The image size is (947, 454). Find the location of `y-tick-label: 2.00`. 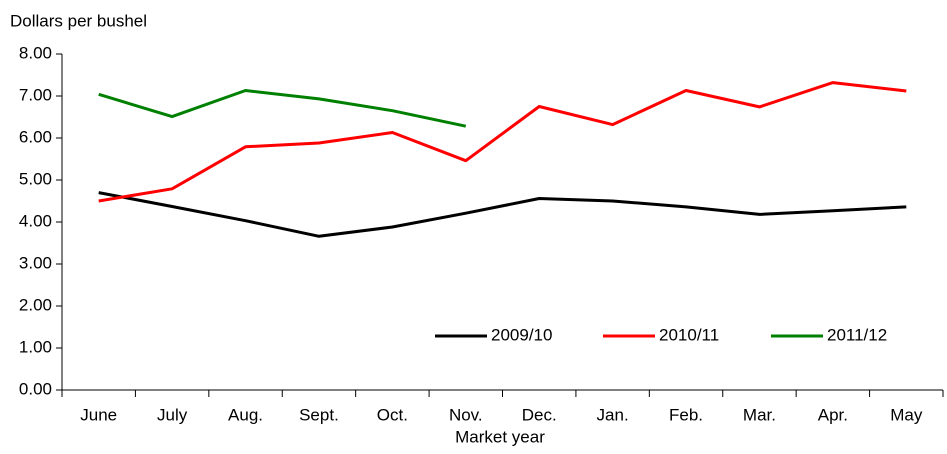

y-tick-label: 2.00 is located at coordinates (35, 304).